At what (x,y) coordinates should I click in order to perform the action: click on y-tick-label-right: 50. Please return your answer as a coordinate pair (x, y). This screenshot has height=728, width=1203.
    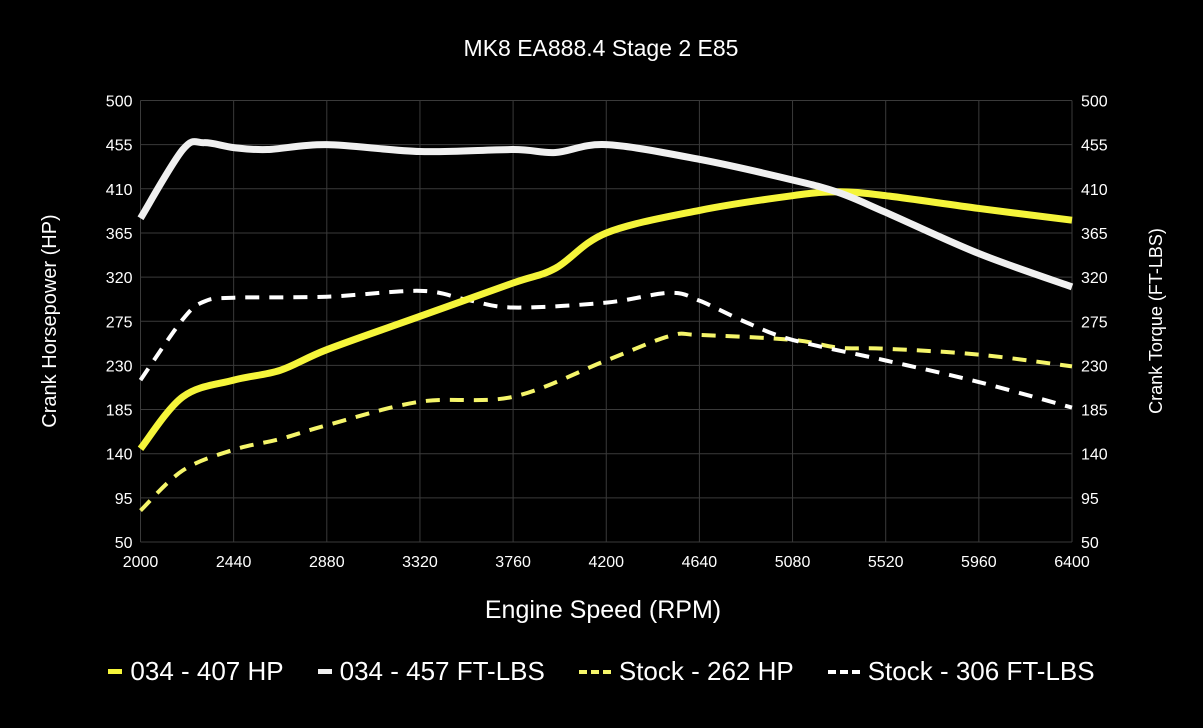
    Looking at the image, I should click on (1090, 543).